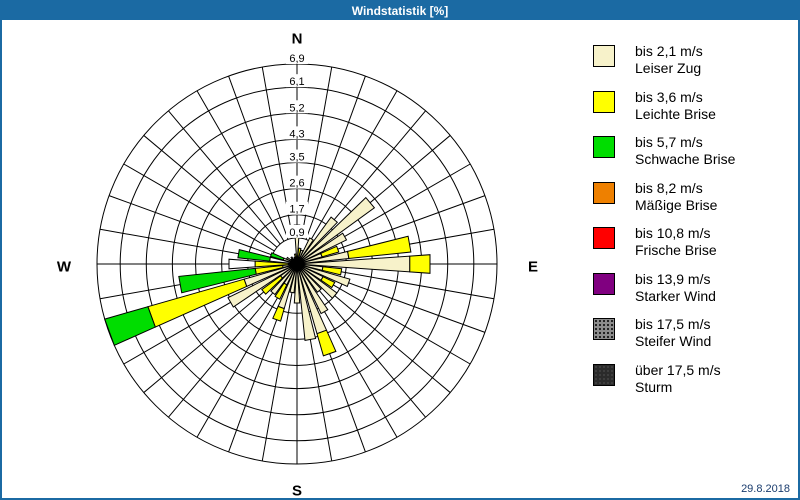 The image size is (800, 500). What do you see at coordinates (297, 491) in the screenshot?
I see `direction-label-south: S` at bounding box center [297, 491].